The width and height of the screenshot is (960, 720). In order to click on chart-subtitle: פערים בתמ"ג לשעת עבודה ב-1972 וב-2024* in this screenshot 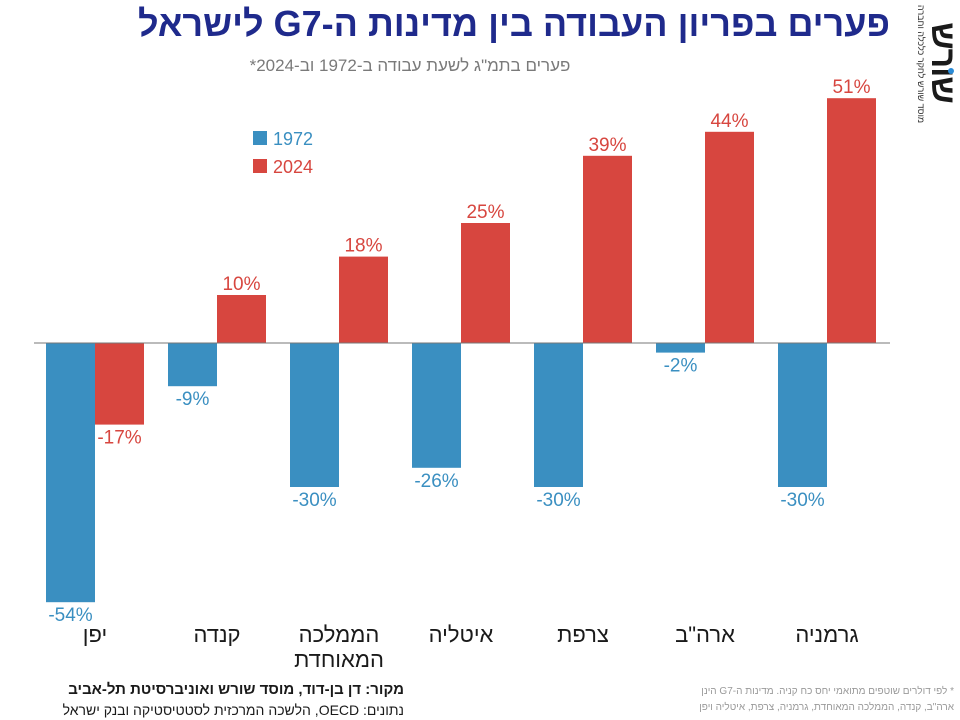, I will do `click(410, 65)`.